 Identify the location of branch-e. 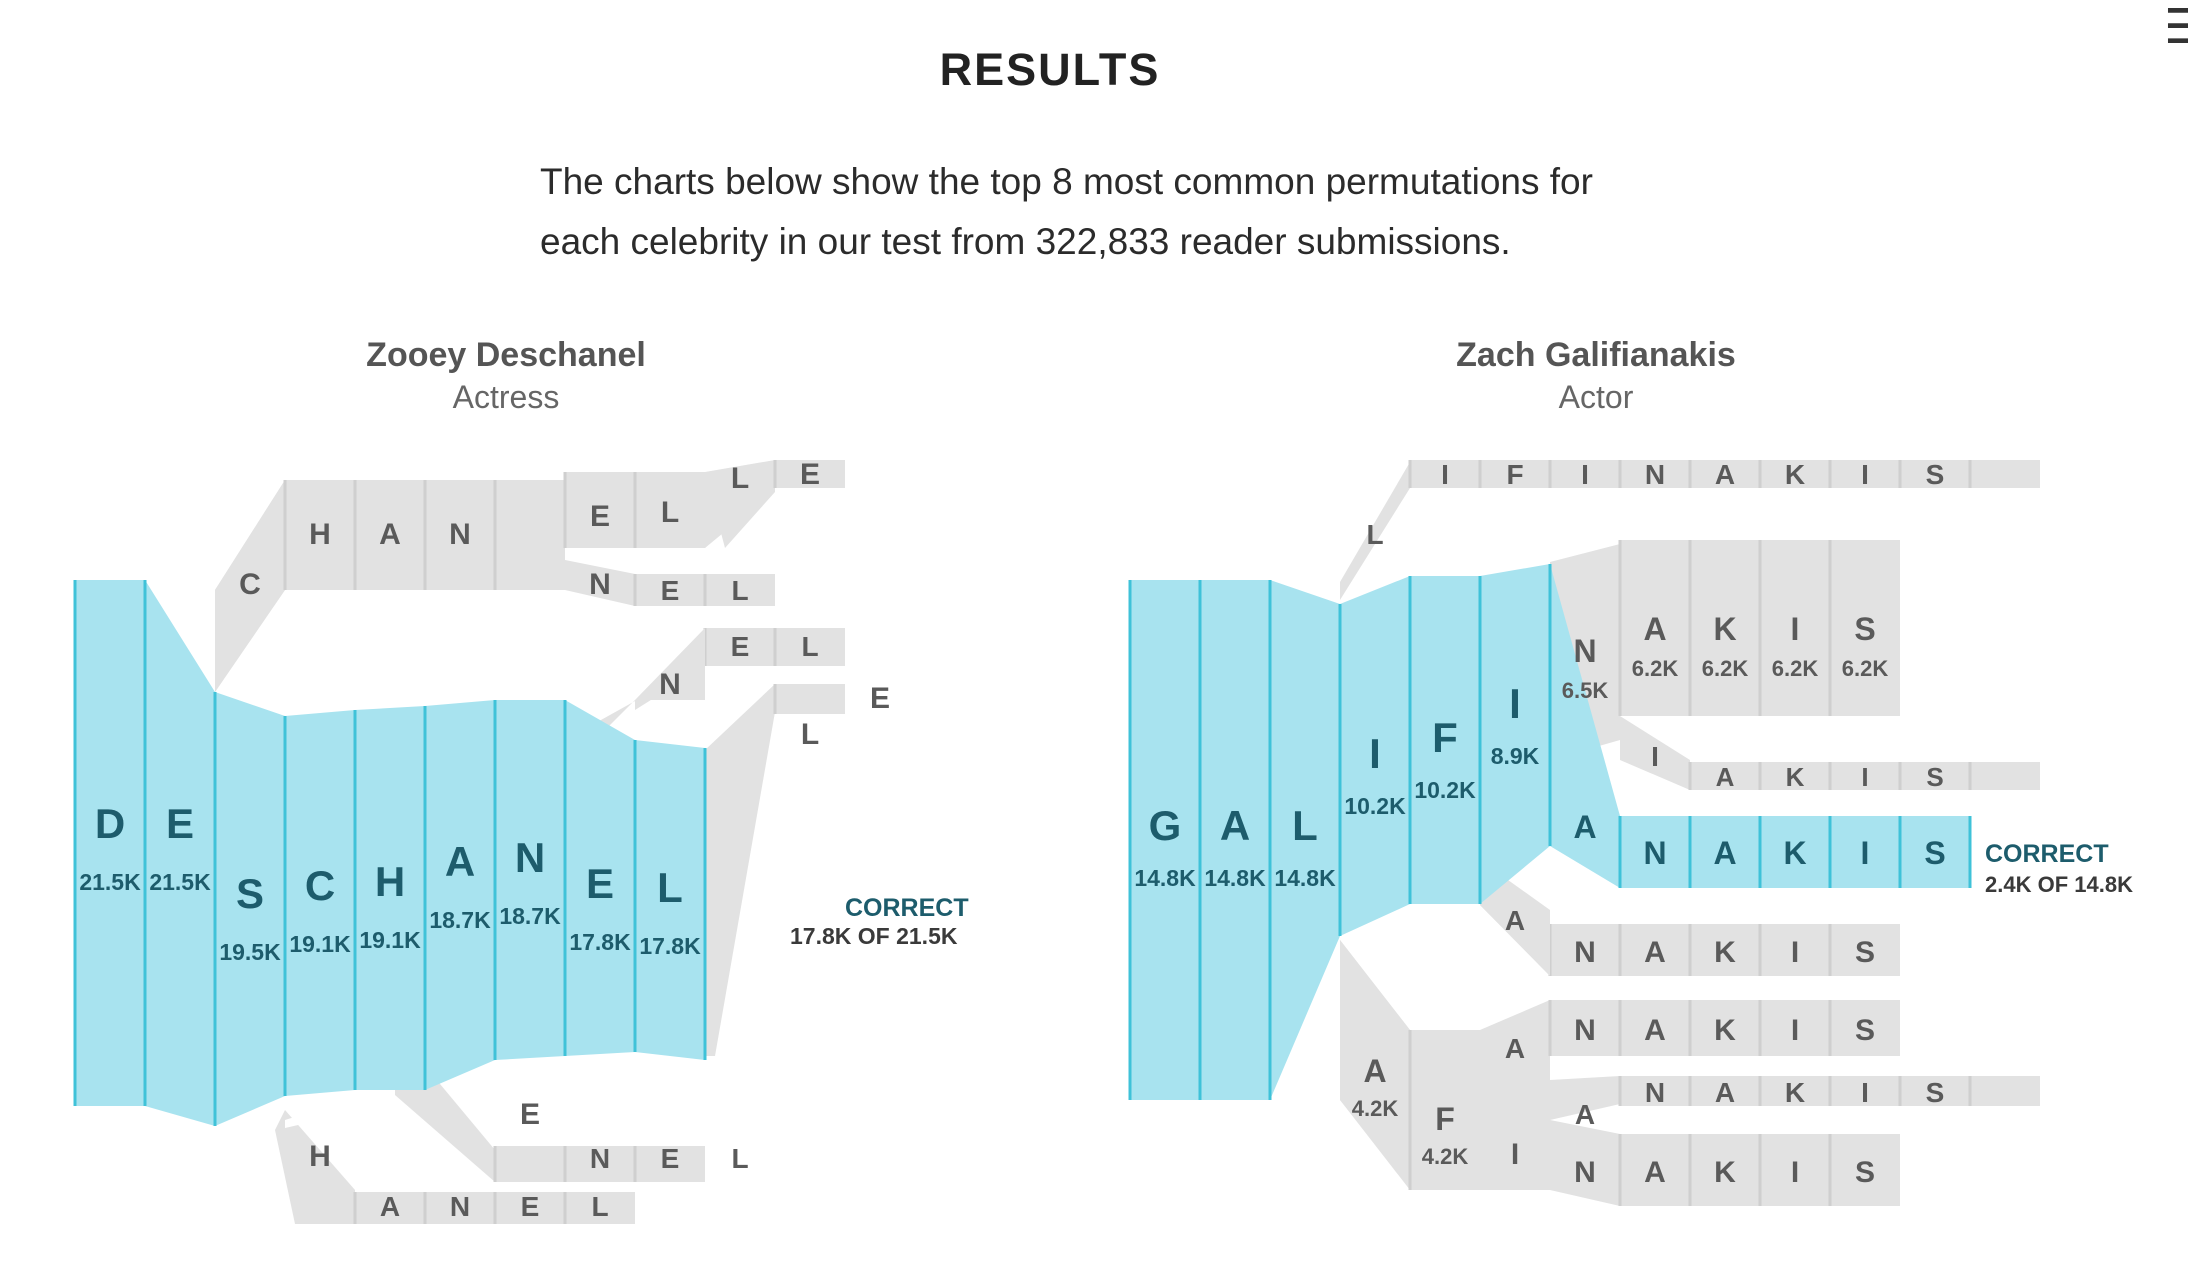
(809, 699).